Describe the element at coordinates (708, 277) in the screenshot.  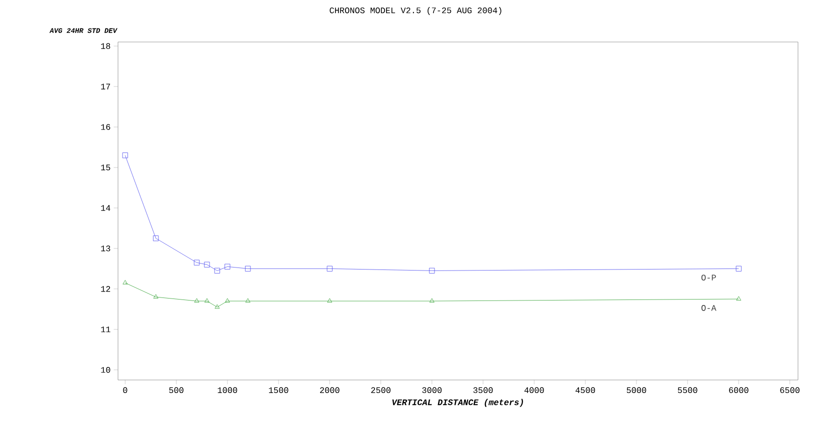
I see `series-label: O-P` at that location.